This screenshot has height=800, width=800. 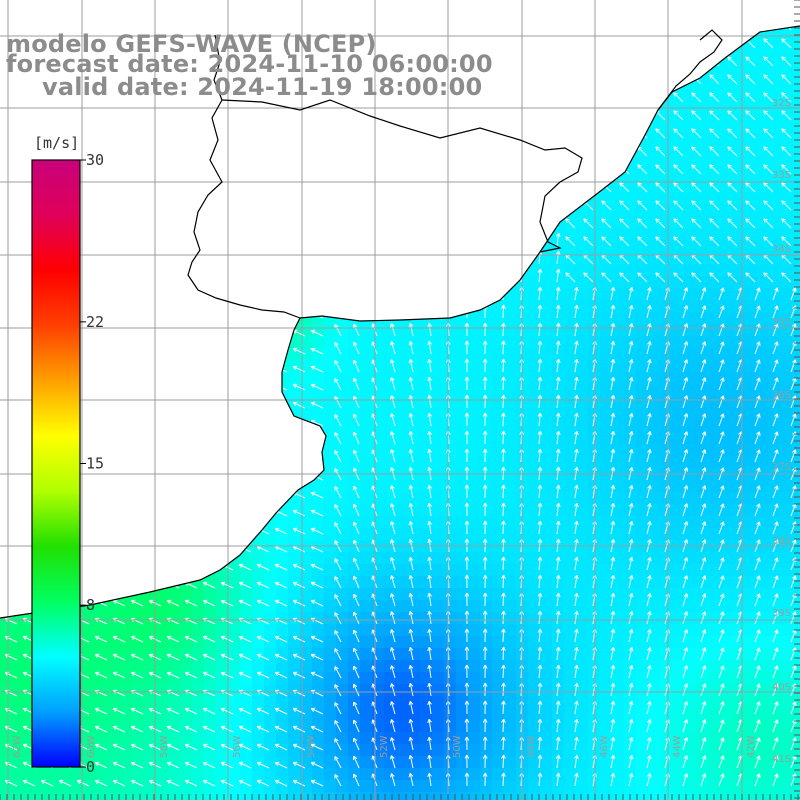 I want to click on colorbar-tick-label: 15, so click(x=95, y=464).